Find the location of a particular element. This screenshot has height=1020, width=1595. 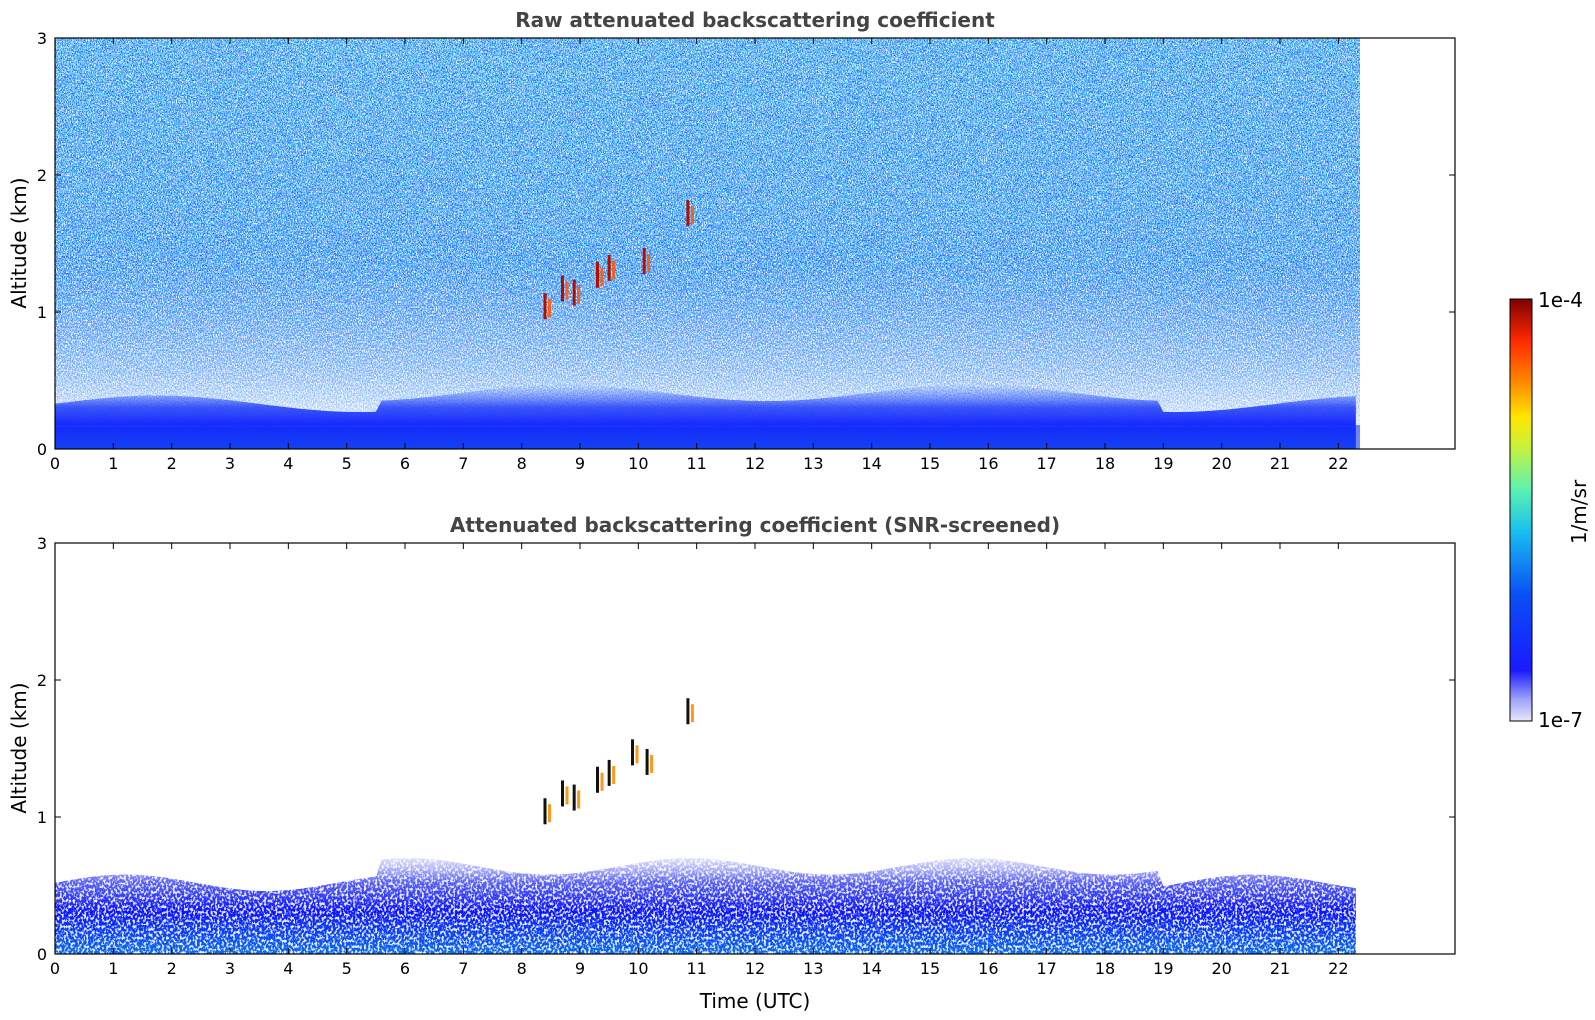

panel-raw-ylabel: Altitude (km) is located at coordinates (19, 242).